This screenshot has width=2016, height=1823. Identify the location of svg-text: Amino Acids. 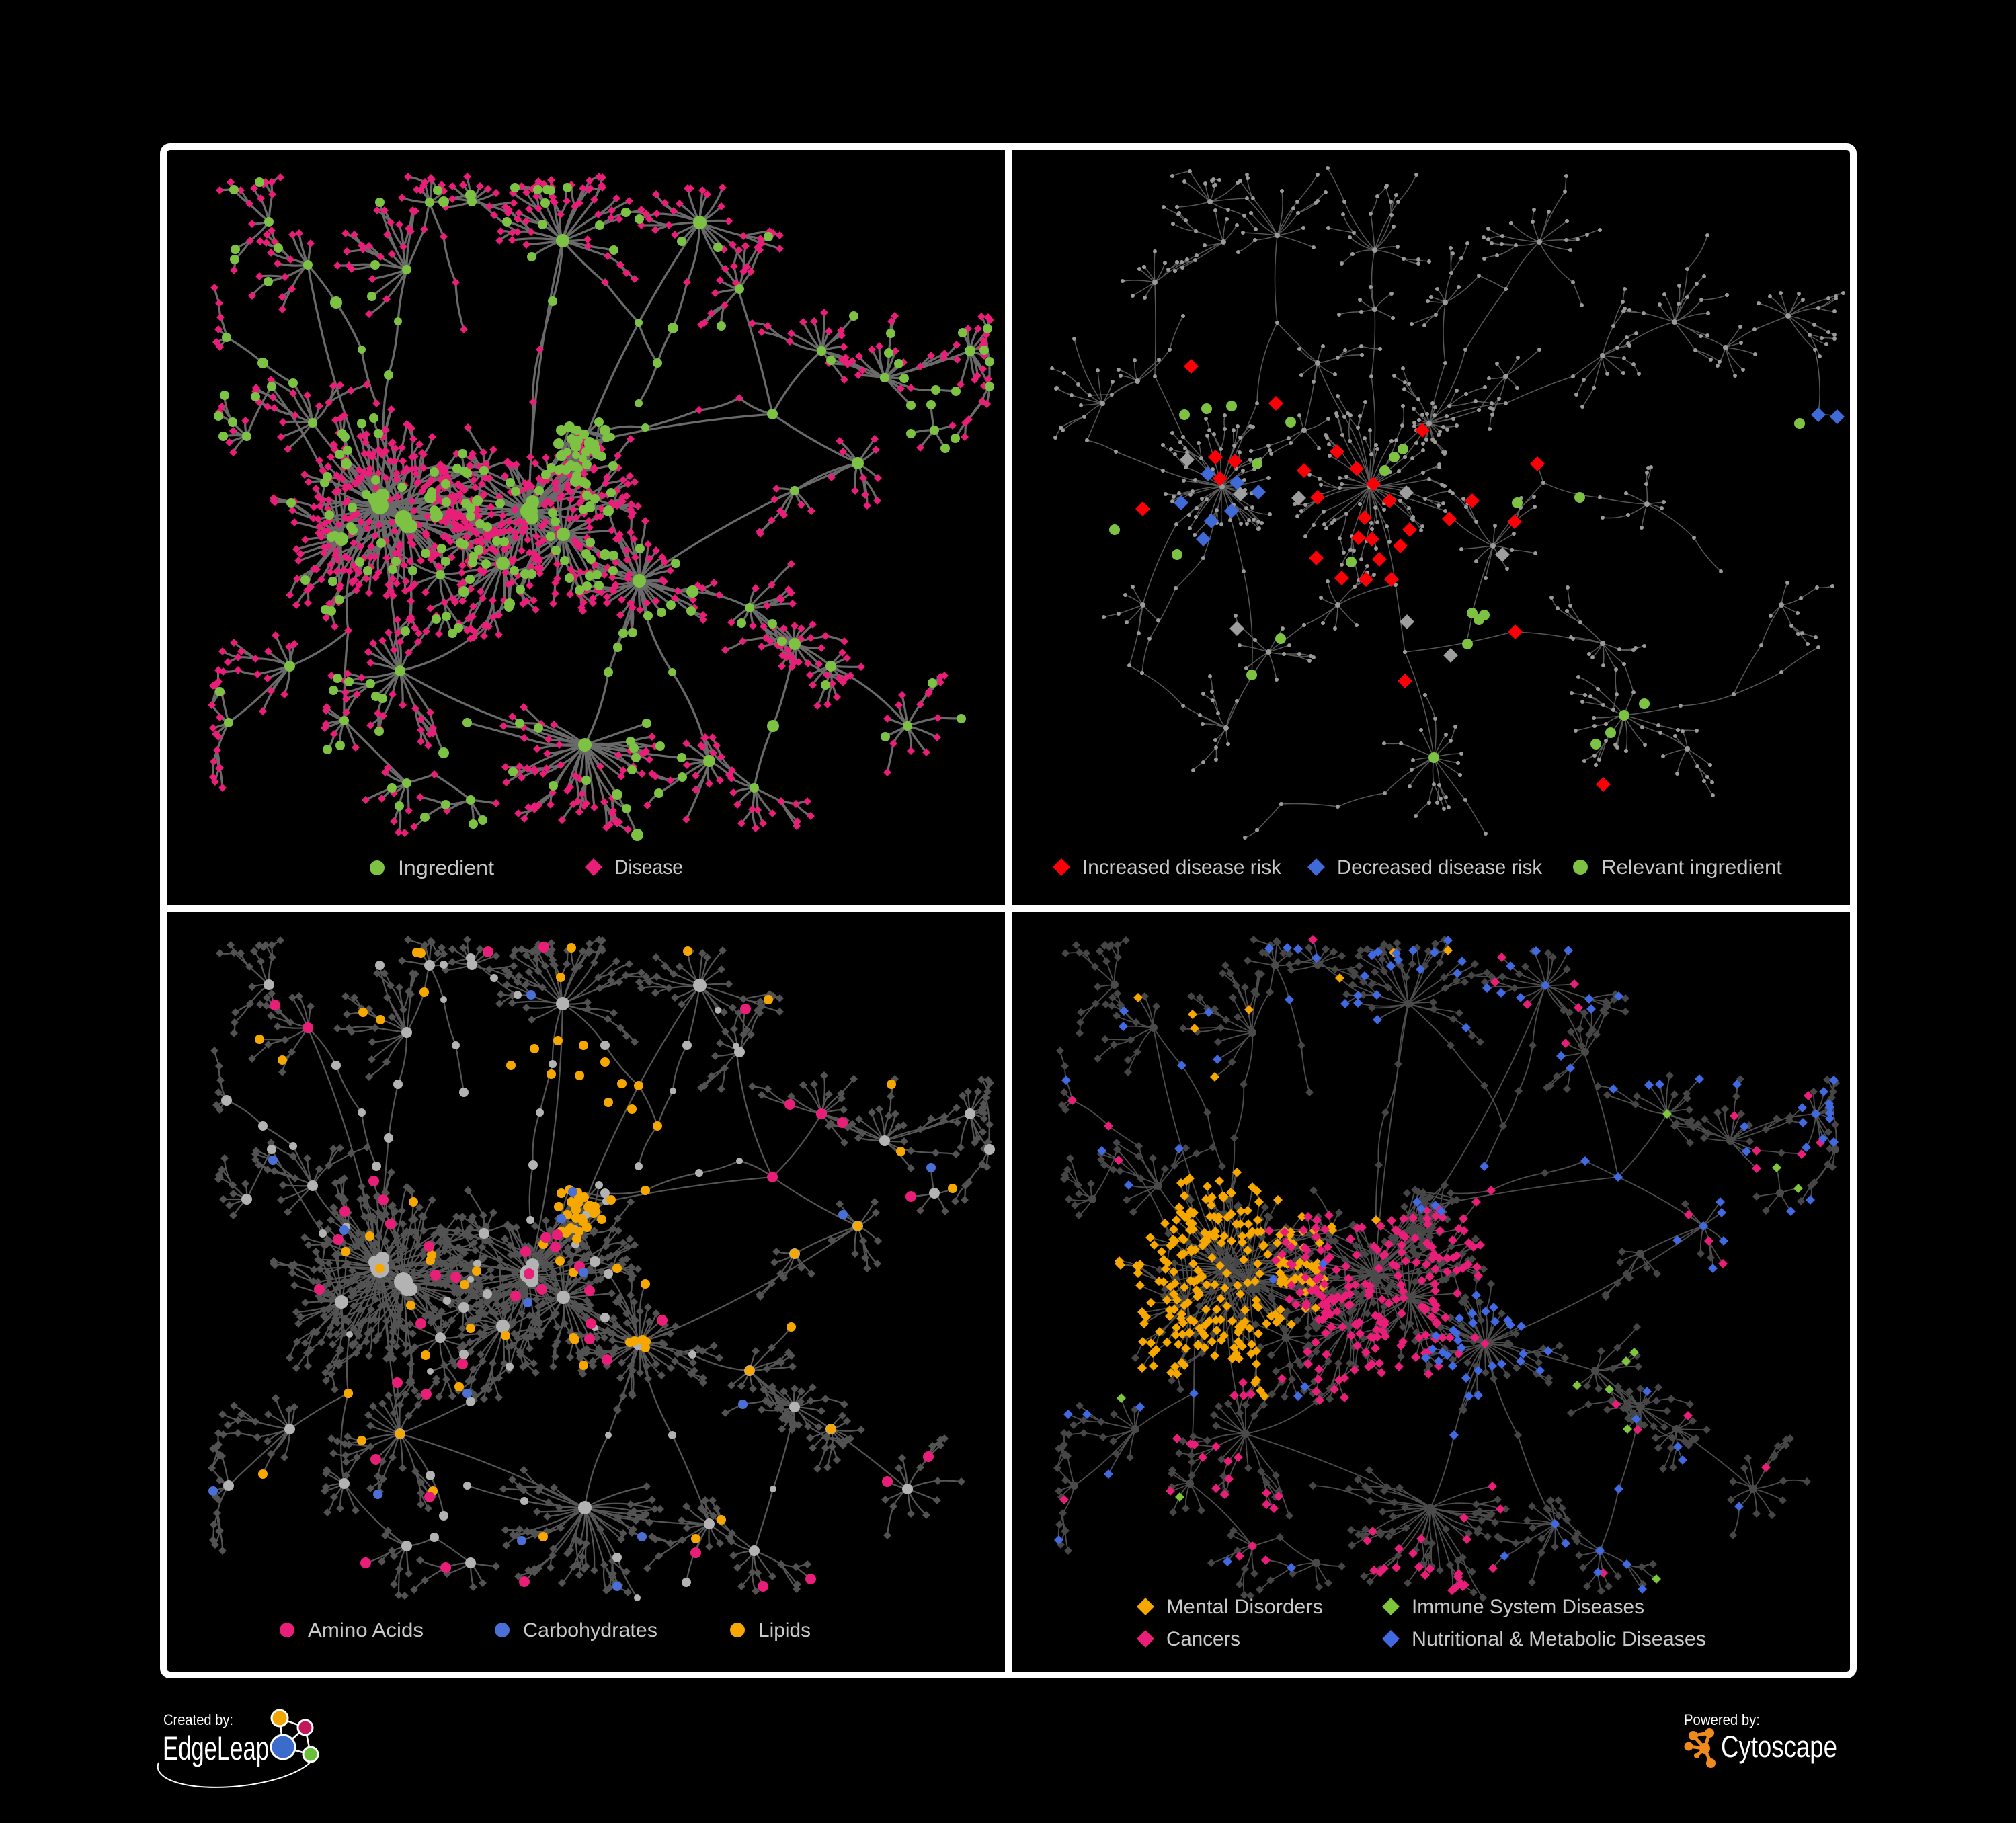
(366, 1630).